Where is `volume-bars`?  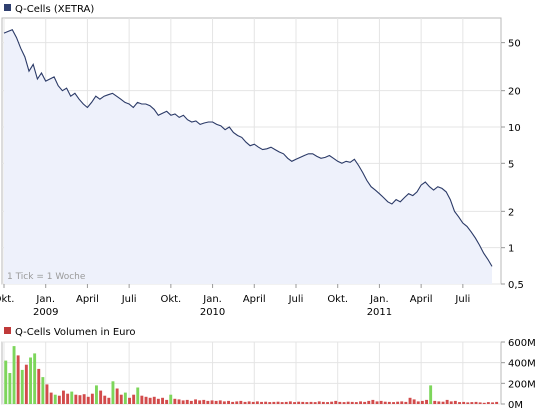 volume-bars is located at coordinates (251, 375).